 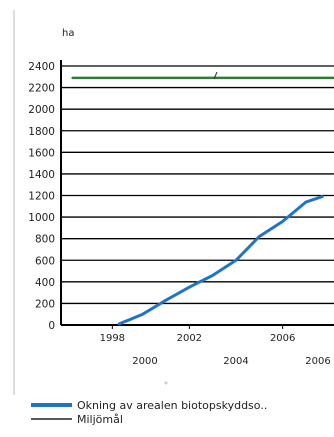 I want to click on y-tick-label: 1400, so click(x=41, y=175).